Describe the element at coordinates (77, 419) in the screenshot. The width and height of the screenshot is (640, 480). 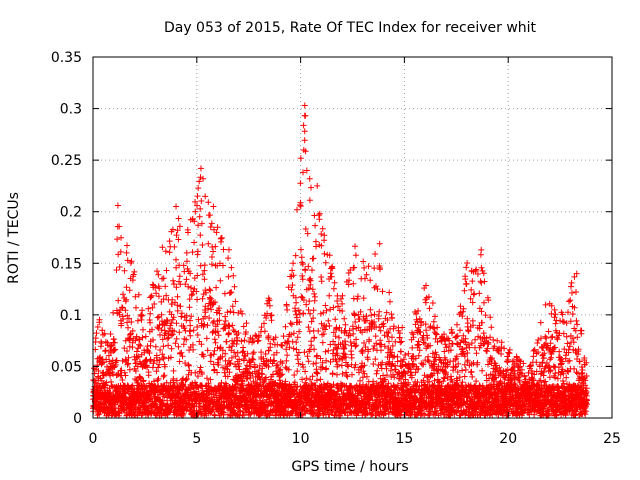
I see `y-tick-label: 0` at that location.